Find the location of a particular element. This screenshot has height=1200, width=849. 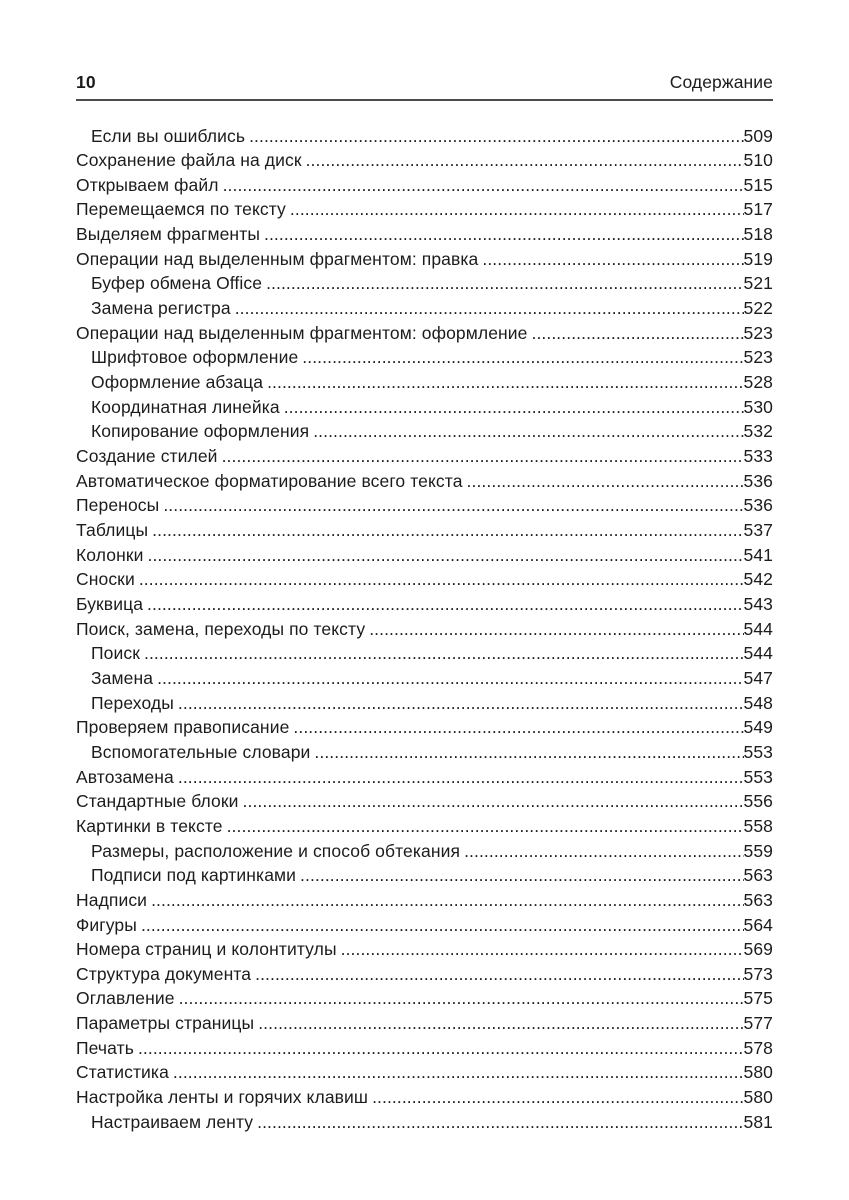

page-number: 10 is located at coordinates (86, 82).